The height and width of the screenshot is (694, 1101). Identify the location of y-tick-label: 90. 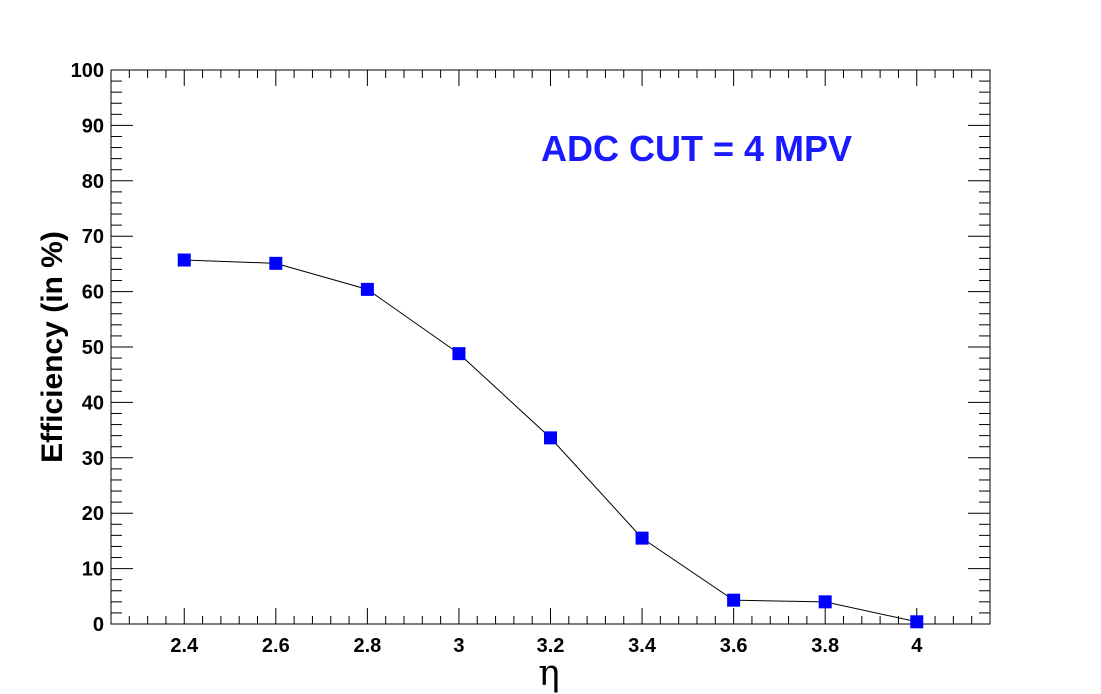
(93, 126).